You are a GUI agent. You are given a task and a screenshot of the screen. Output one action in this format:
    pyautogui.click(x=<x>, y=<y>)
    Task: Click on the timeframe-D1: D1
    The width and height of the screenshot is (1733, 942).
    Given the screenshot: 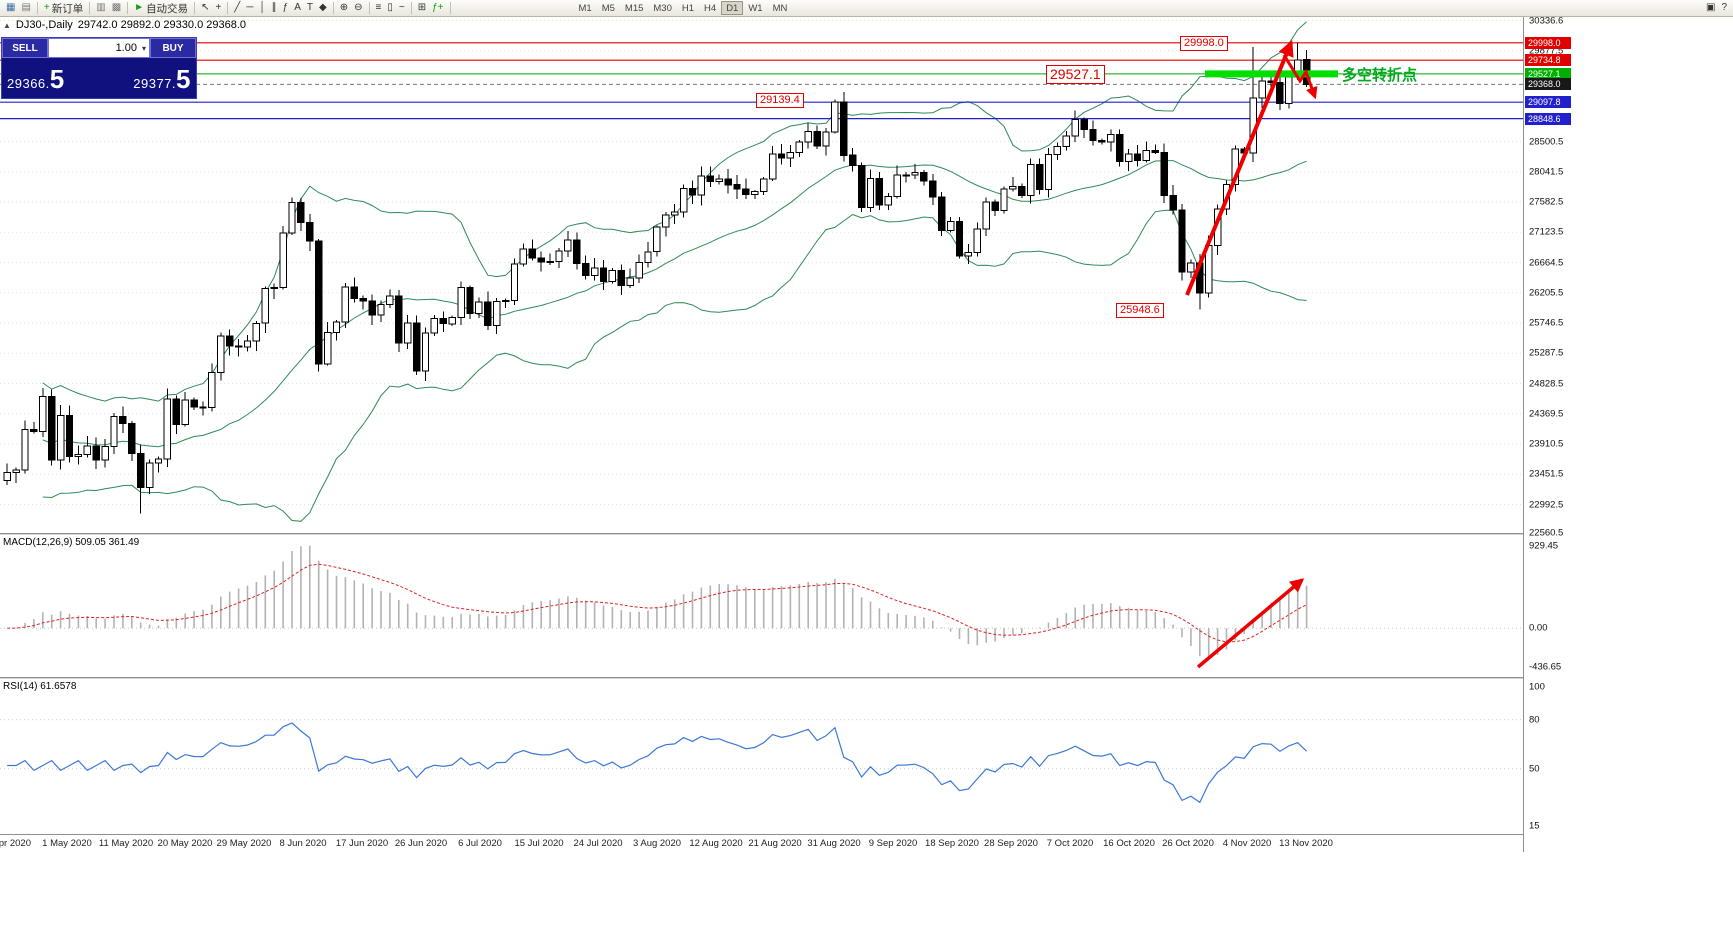 What is the action you would take?
    pyautogui.click(x=732, y=8)
    